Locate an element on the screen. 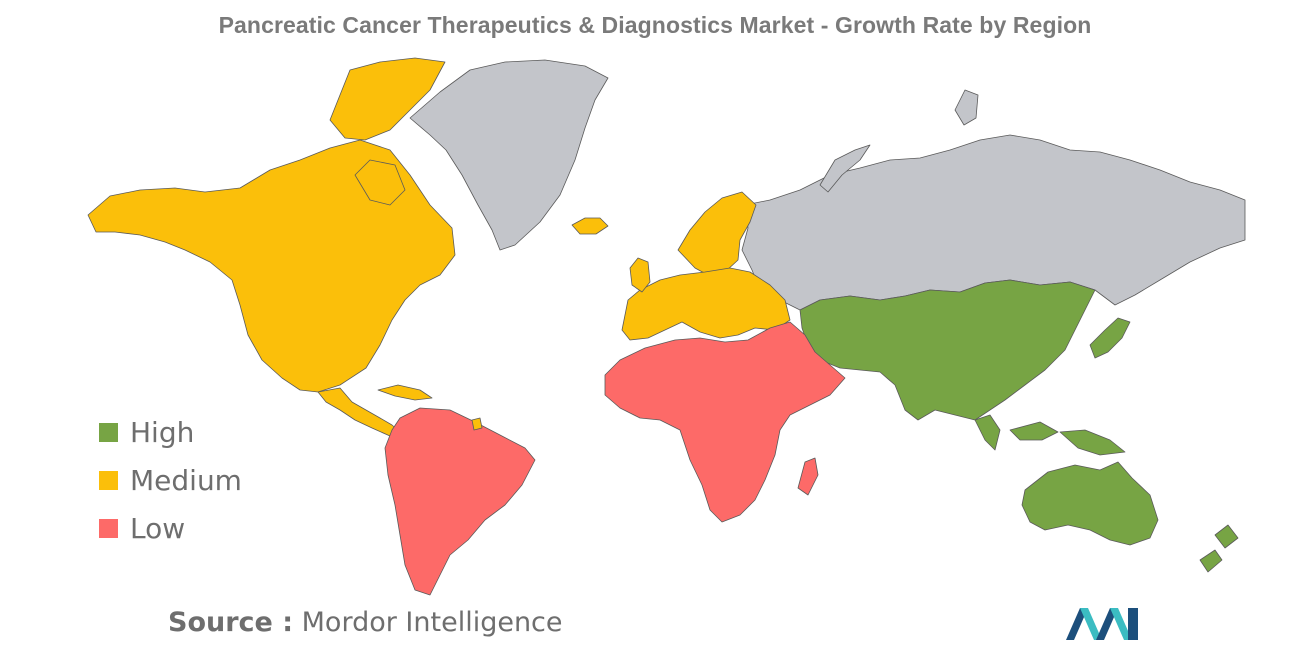 This screenshot has height=655, width=1310. region-iceland is located at coordinates (590, 226).